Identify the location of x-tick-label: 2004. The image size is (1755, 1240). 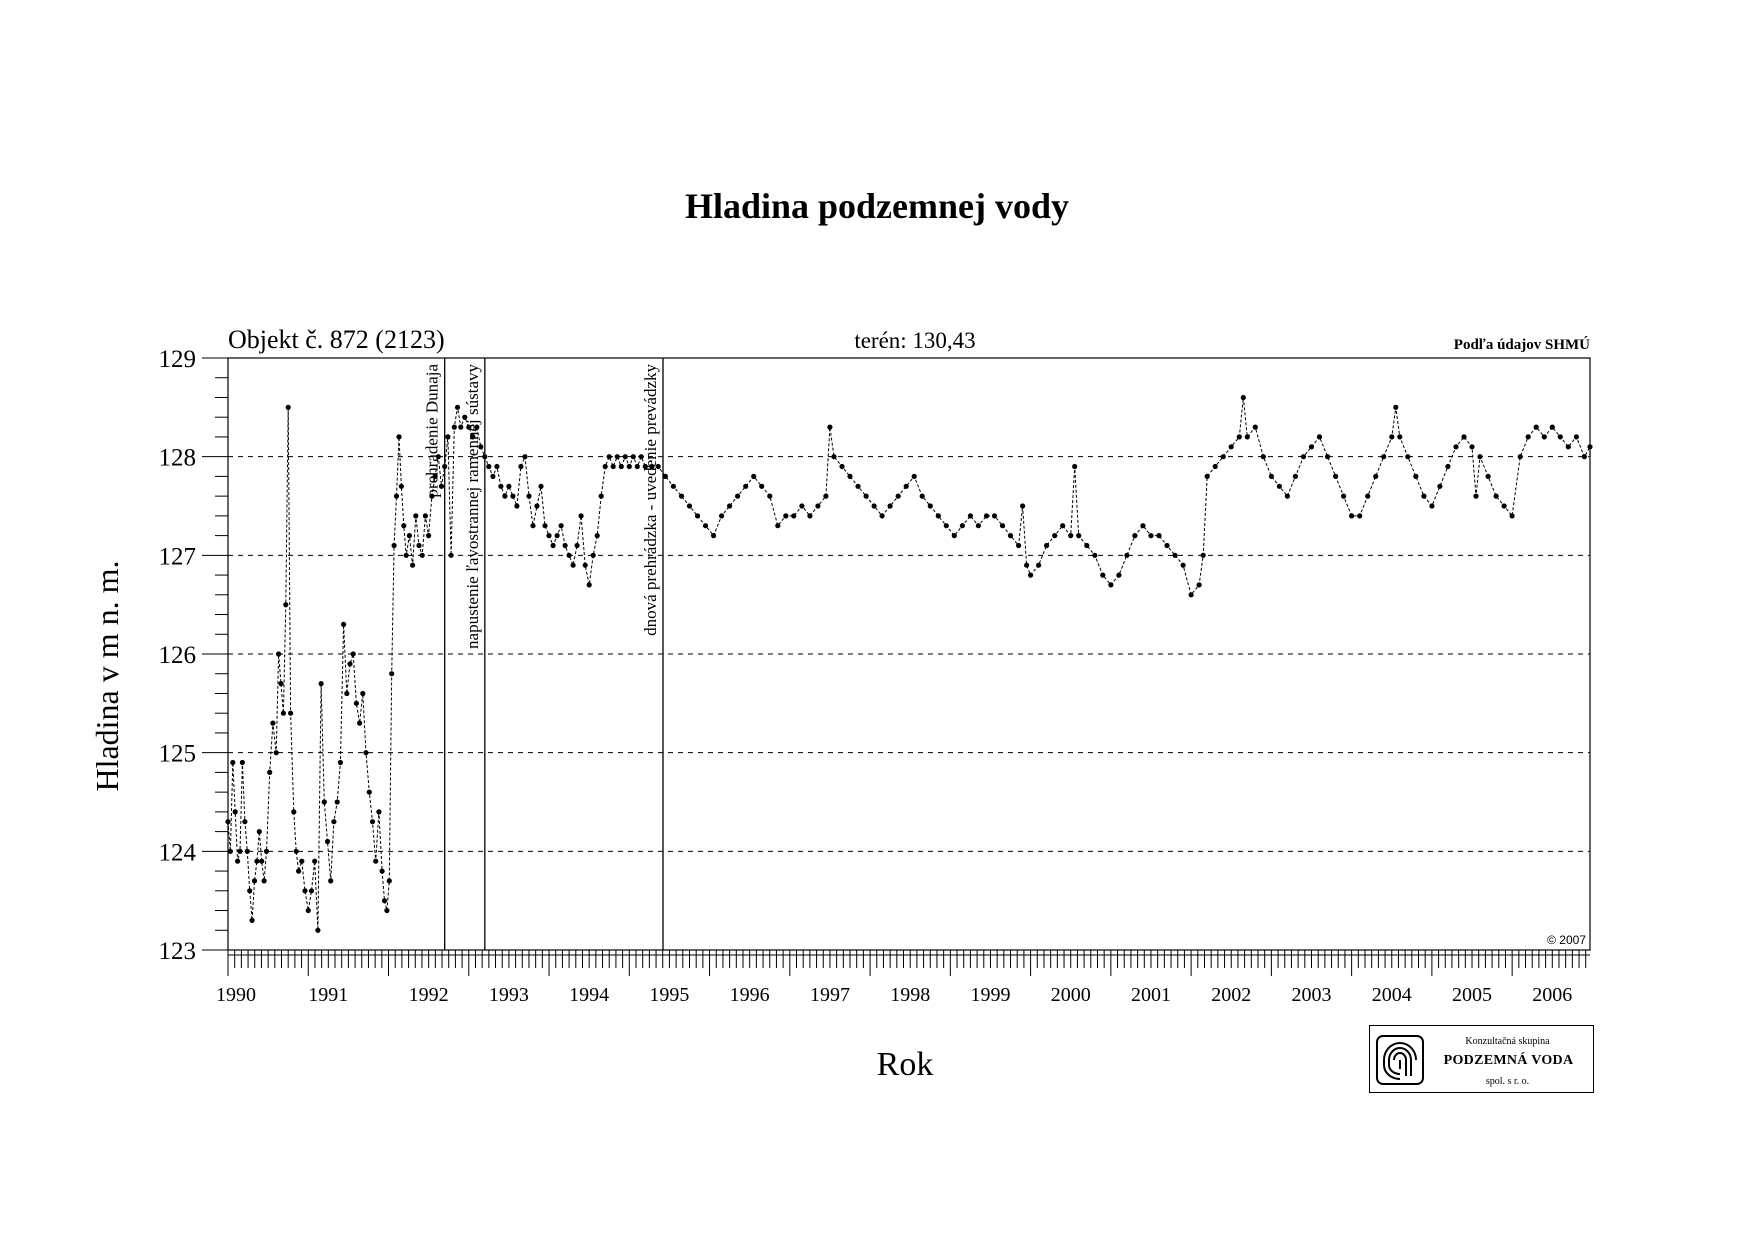
(1392, 995).